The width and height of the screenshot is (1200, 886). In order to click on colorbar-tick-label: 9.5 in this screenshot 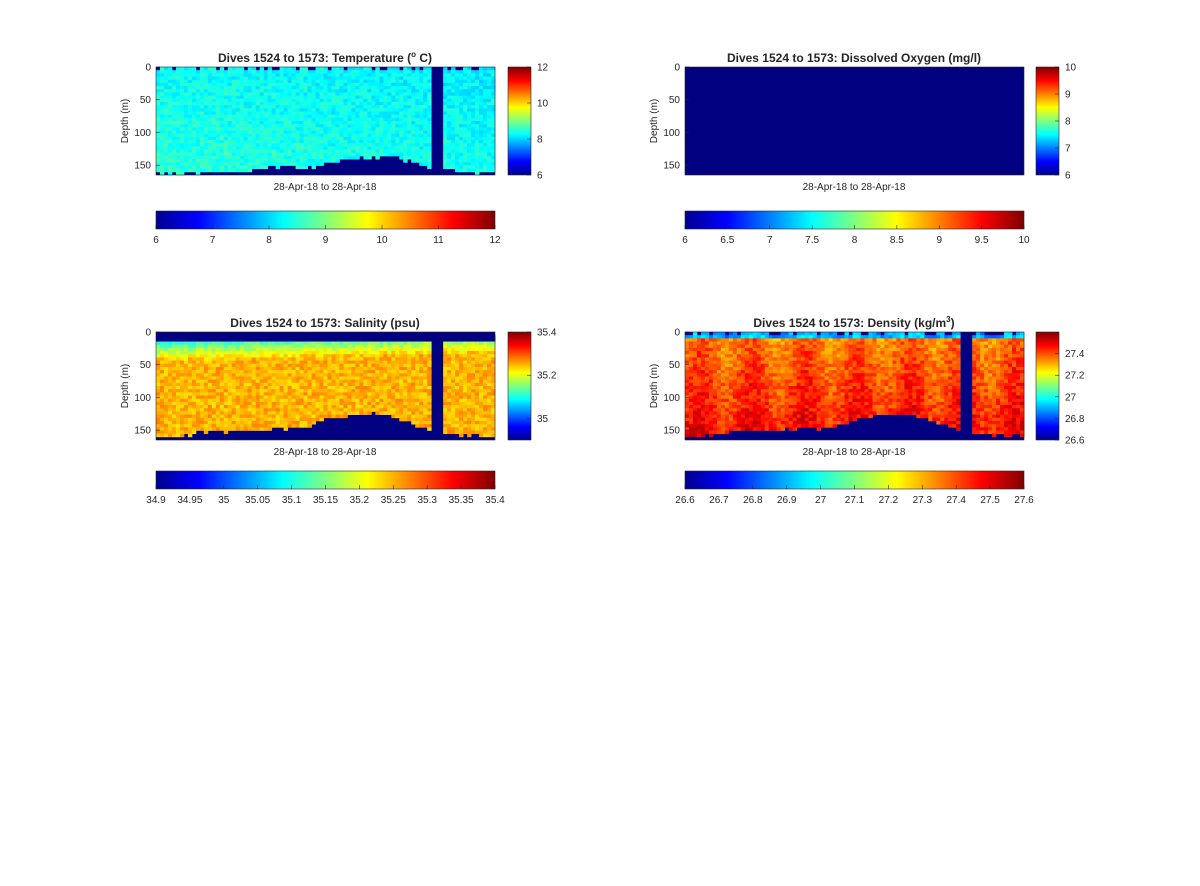, I will do `click(982, 240)`.